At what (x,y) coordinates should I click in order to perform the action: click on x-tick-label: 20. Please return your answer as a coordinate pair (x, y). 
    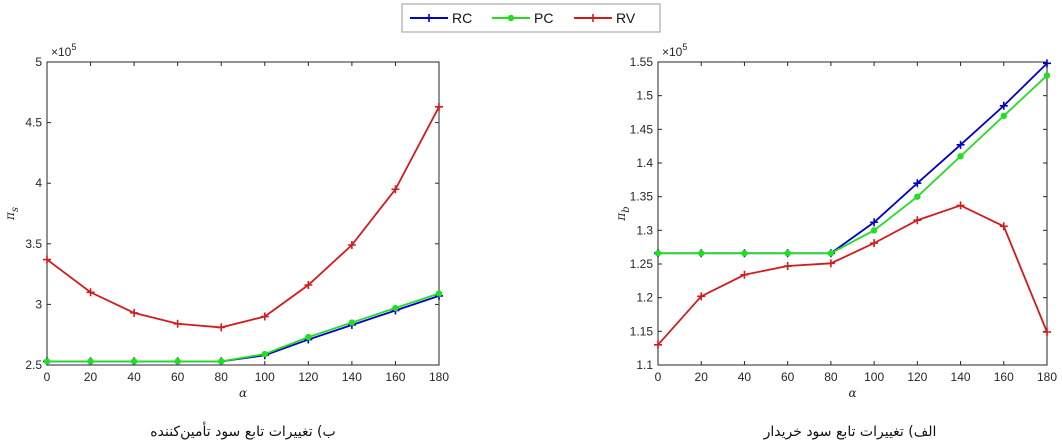
    Looking at the image, I should click on (91, 377).